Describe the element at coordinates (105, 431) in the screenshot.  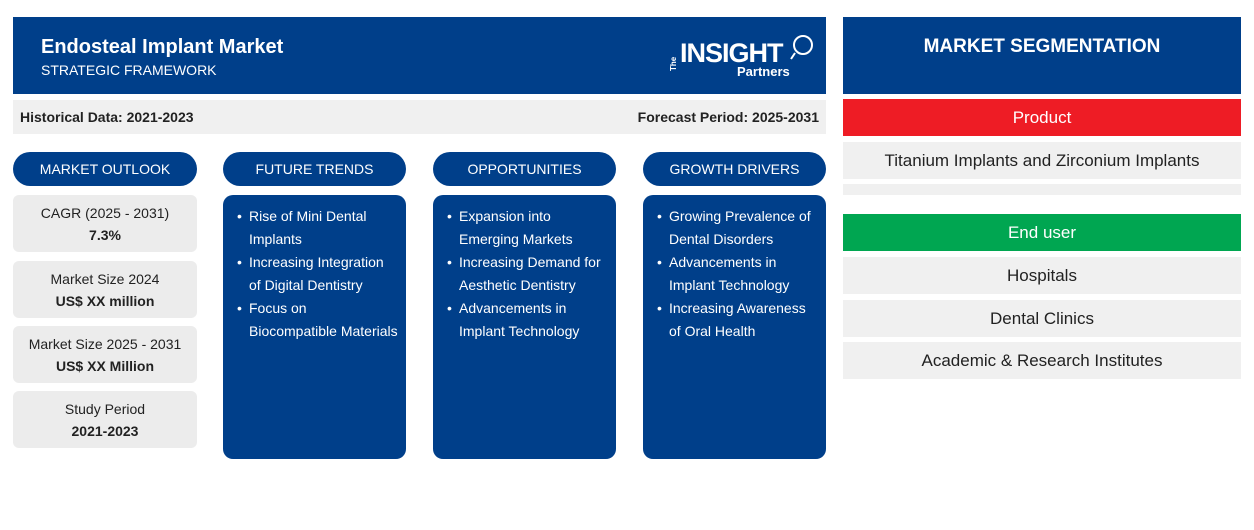
I see `outlook-value: 2021-2023` at that location.